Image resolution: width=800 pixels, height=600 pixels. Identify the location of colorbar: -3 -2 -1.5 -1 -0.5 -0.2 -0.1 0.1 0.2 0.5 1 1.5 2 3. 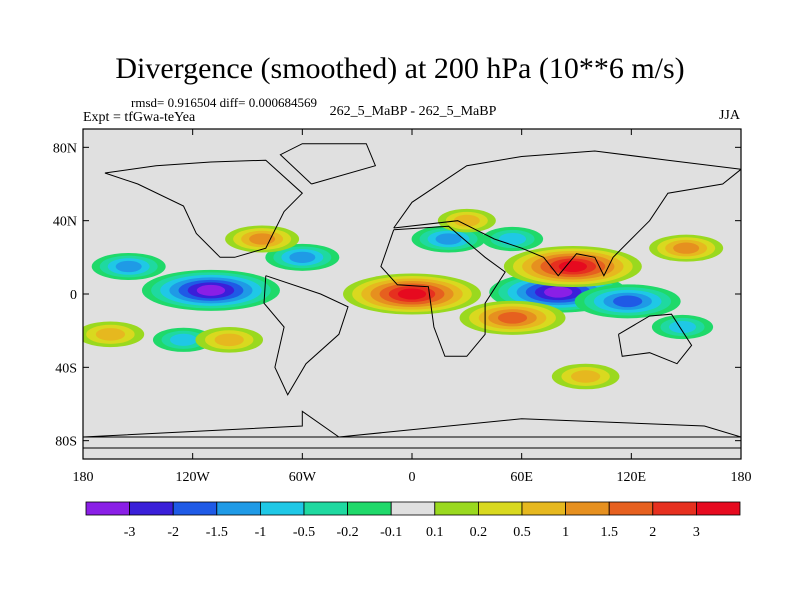
(413, 520).